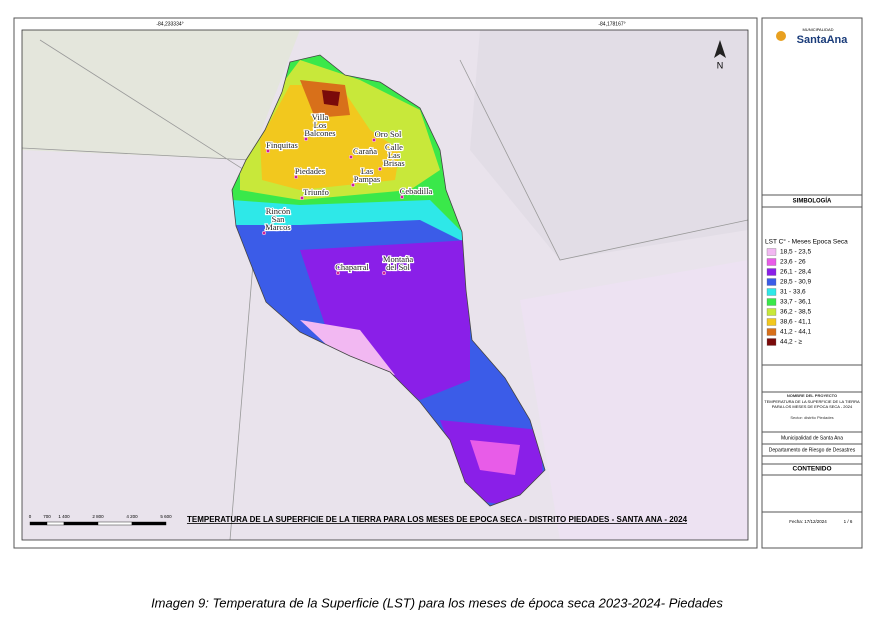  Describe the element at coordinates (352, 267) in the screenshot. I see `place-label: Chaparral` at that location.